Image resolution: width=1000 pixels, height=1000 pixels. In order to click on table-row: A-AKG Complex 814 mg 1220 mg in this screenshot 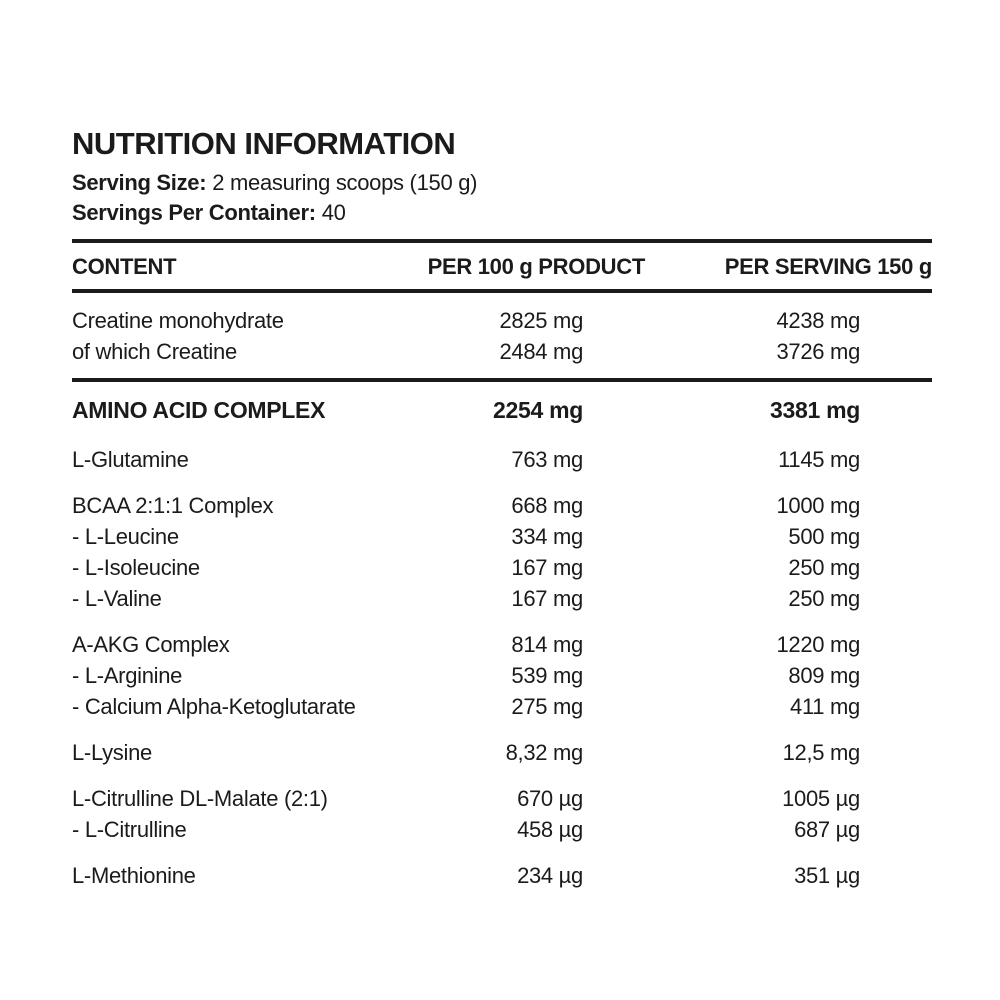, I will do `click(502, 644)`.